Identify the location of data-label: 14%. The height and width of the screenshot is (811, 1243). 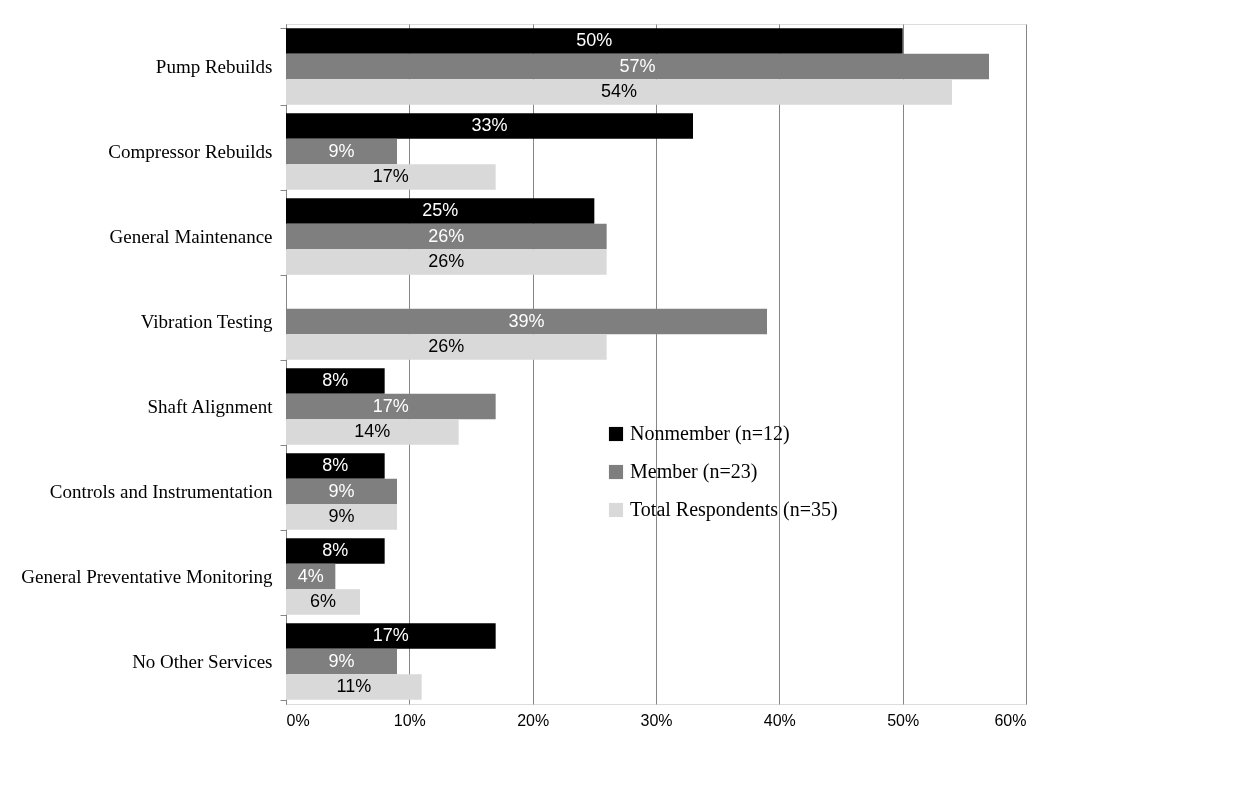
(372, 431).